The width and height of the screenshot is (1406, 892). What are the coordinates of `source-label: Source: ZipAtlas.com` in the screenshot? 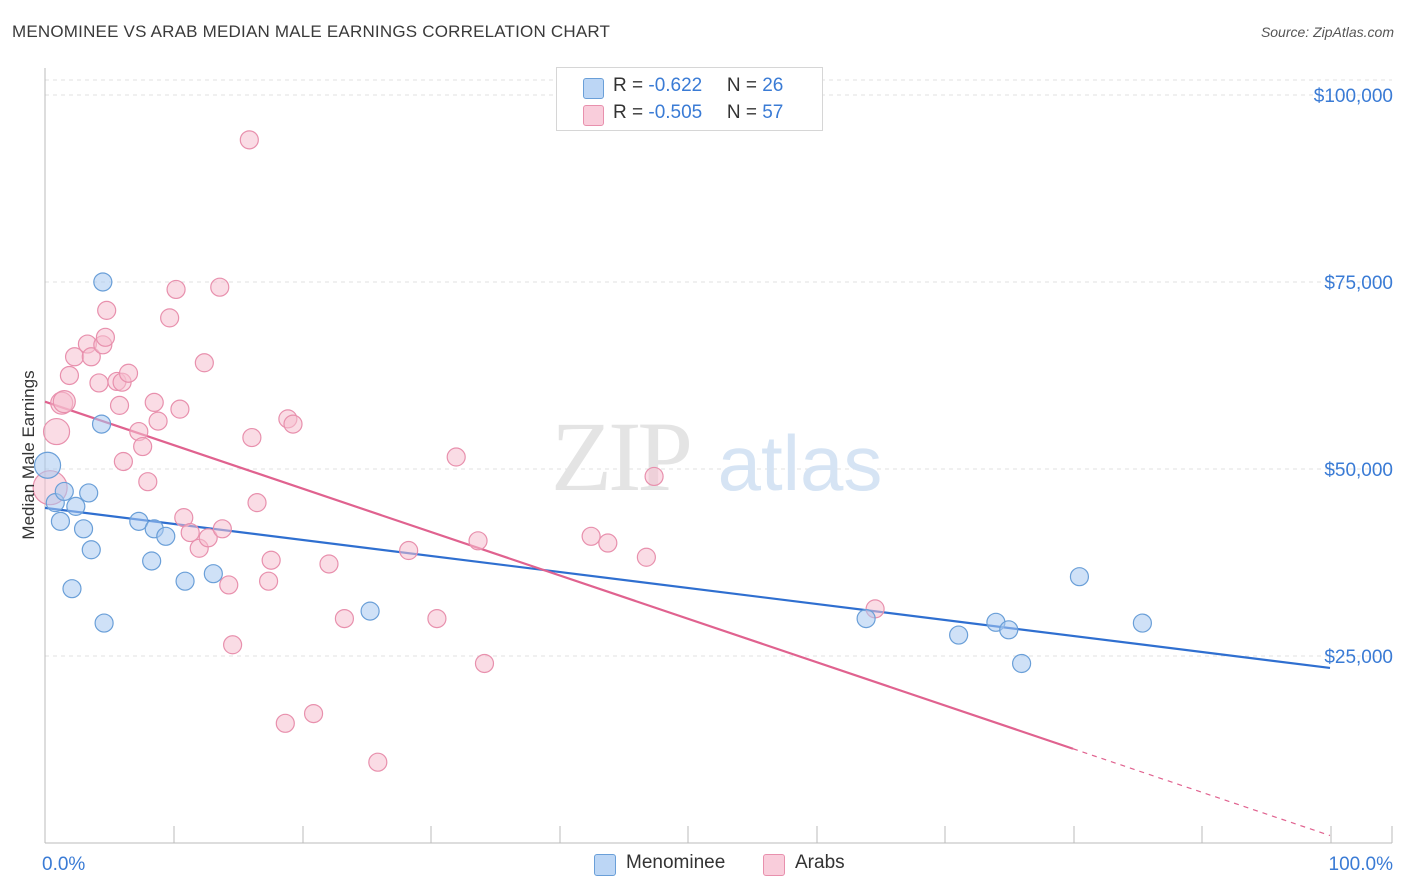 It's located at (1327, 32).